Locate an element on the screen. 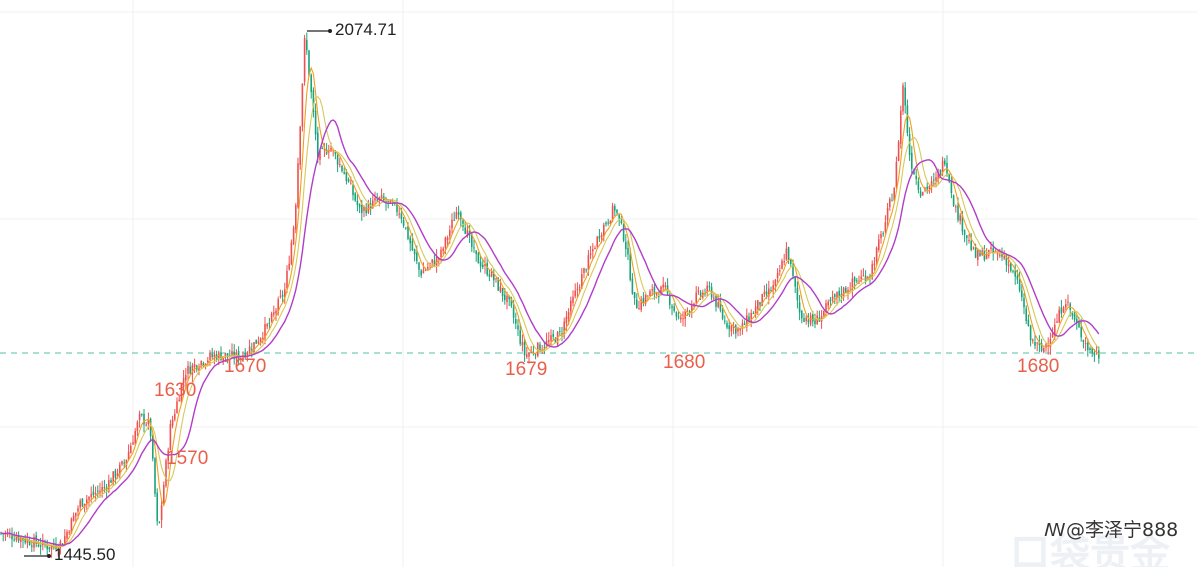 This screenshot has height=567, width=1197. annotation-label: 1680 is located at coordinates (684, 362).